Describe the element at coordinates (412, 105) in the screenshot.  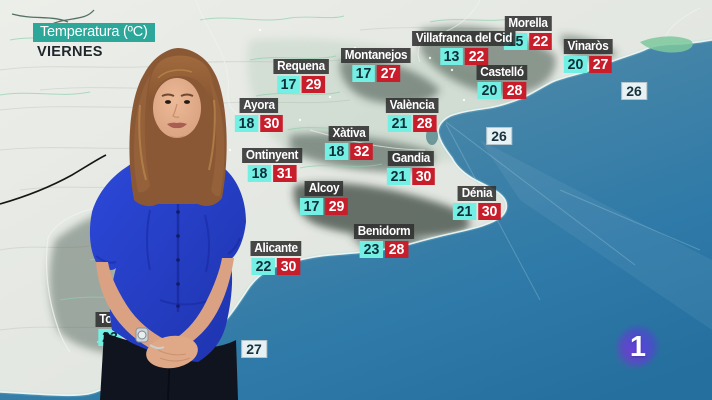
I see `city-name: València` at that location.